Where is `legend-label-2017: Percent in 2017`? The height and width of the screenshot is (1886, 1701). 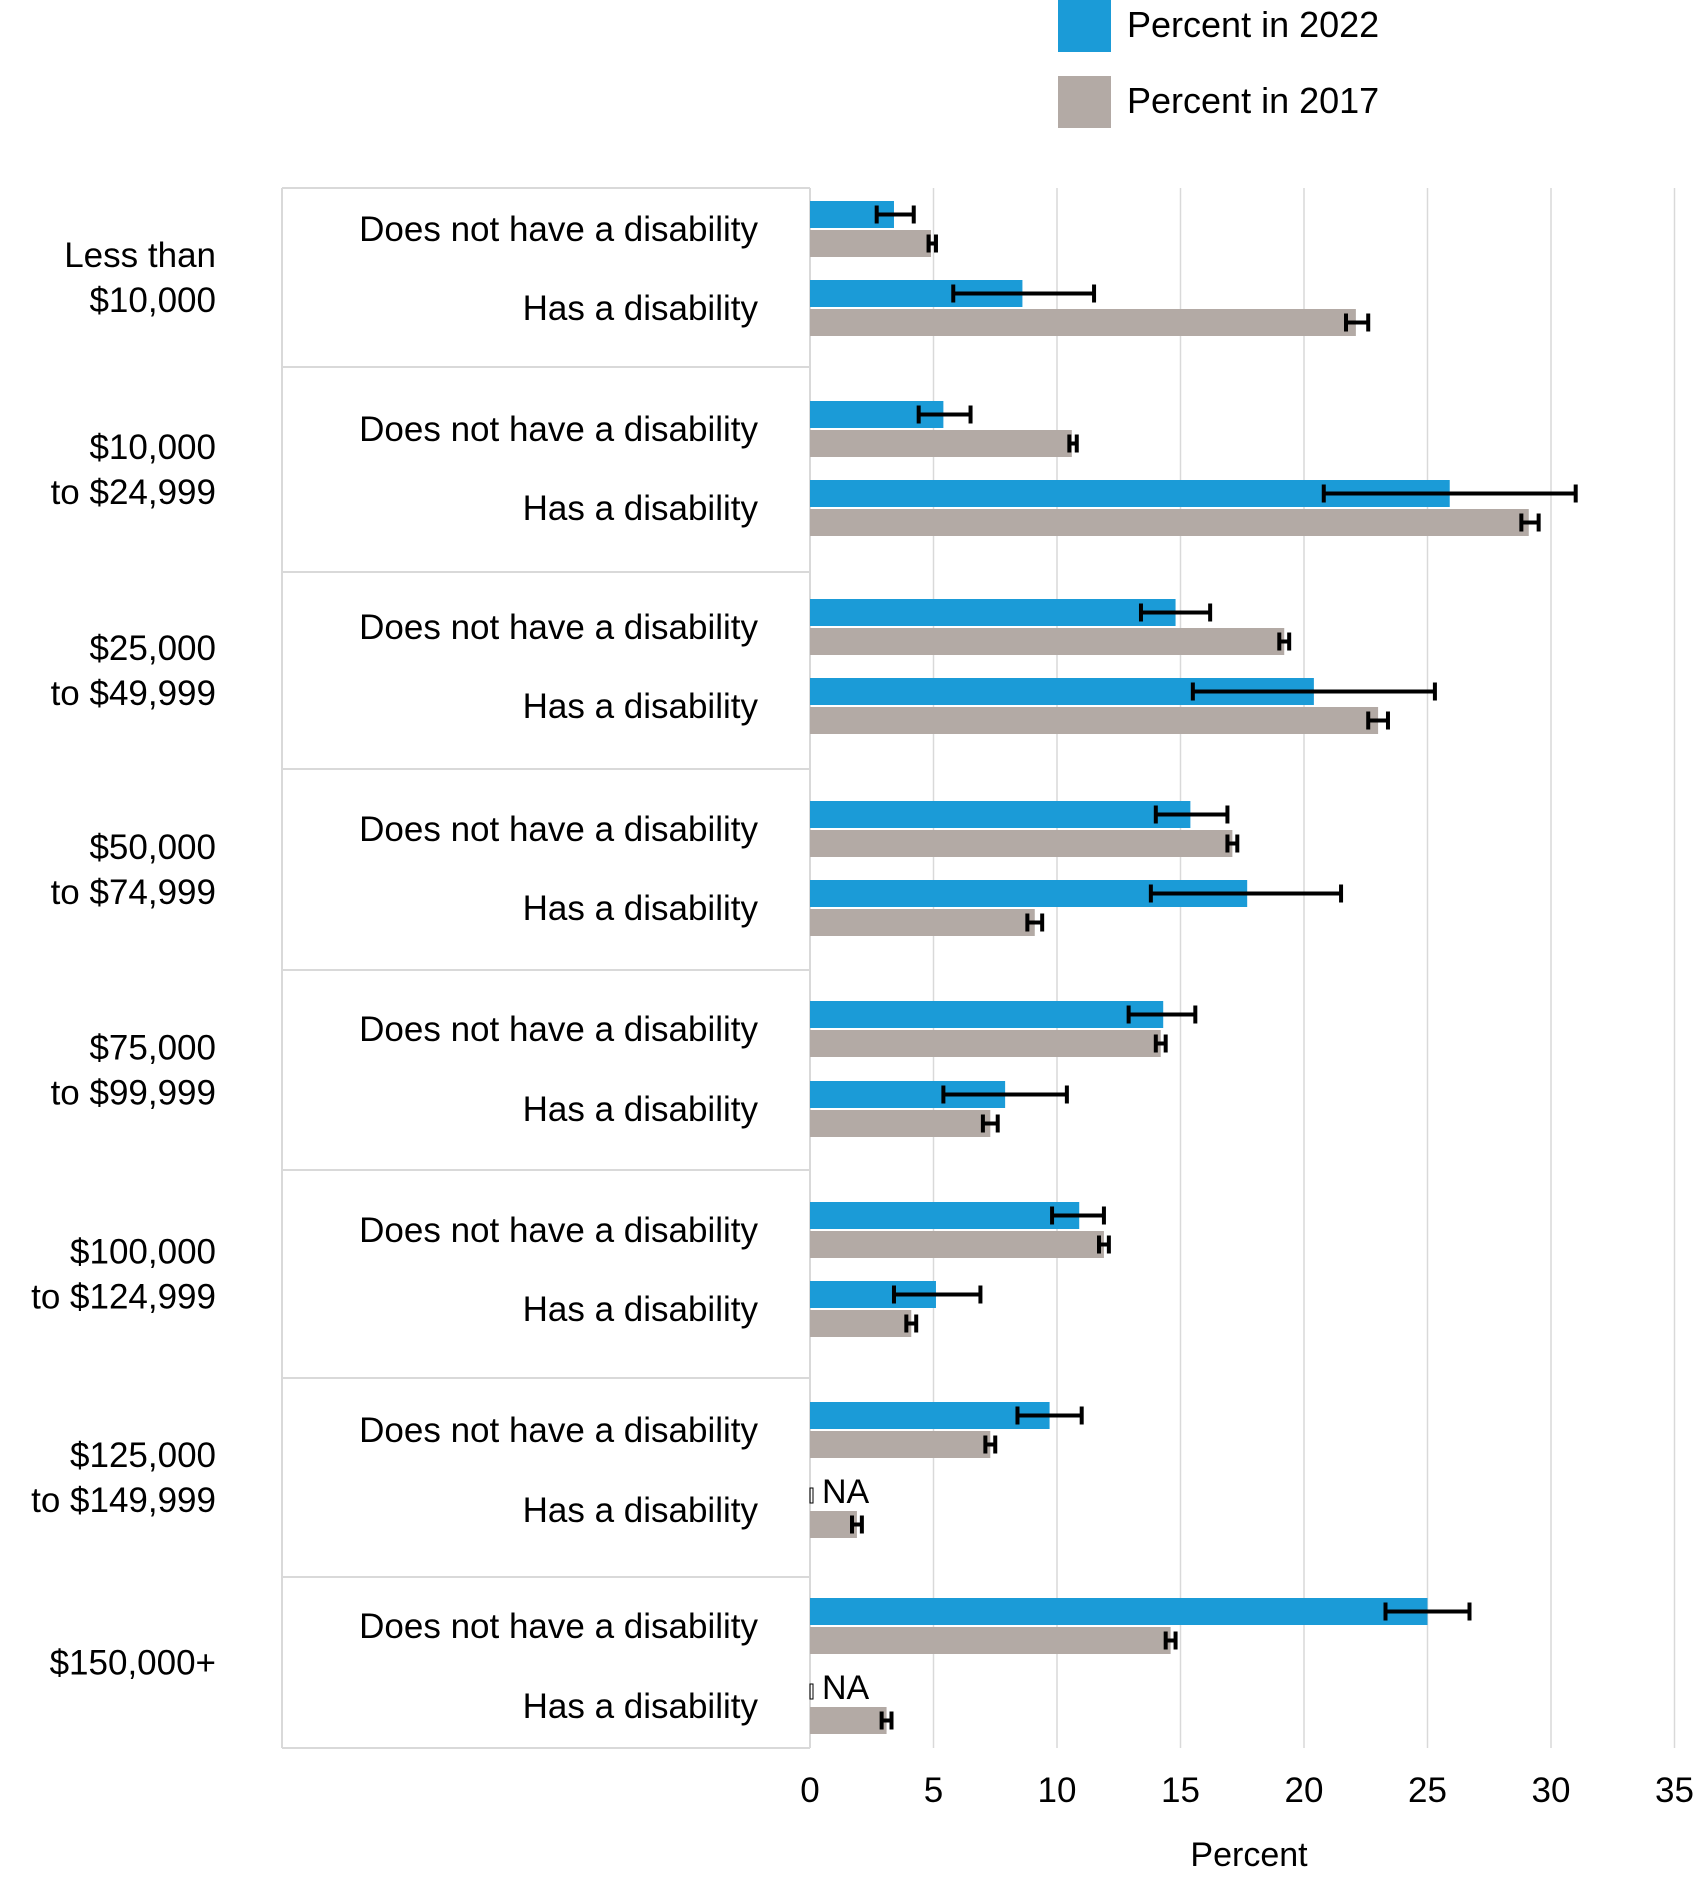 legend-label-2017: Percent in 2017 is located at coordinates (1253, 100).